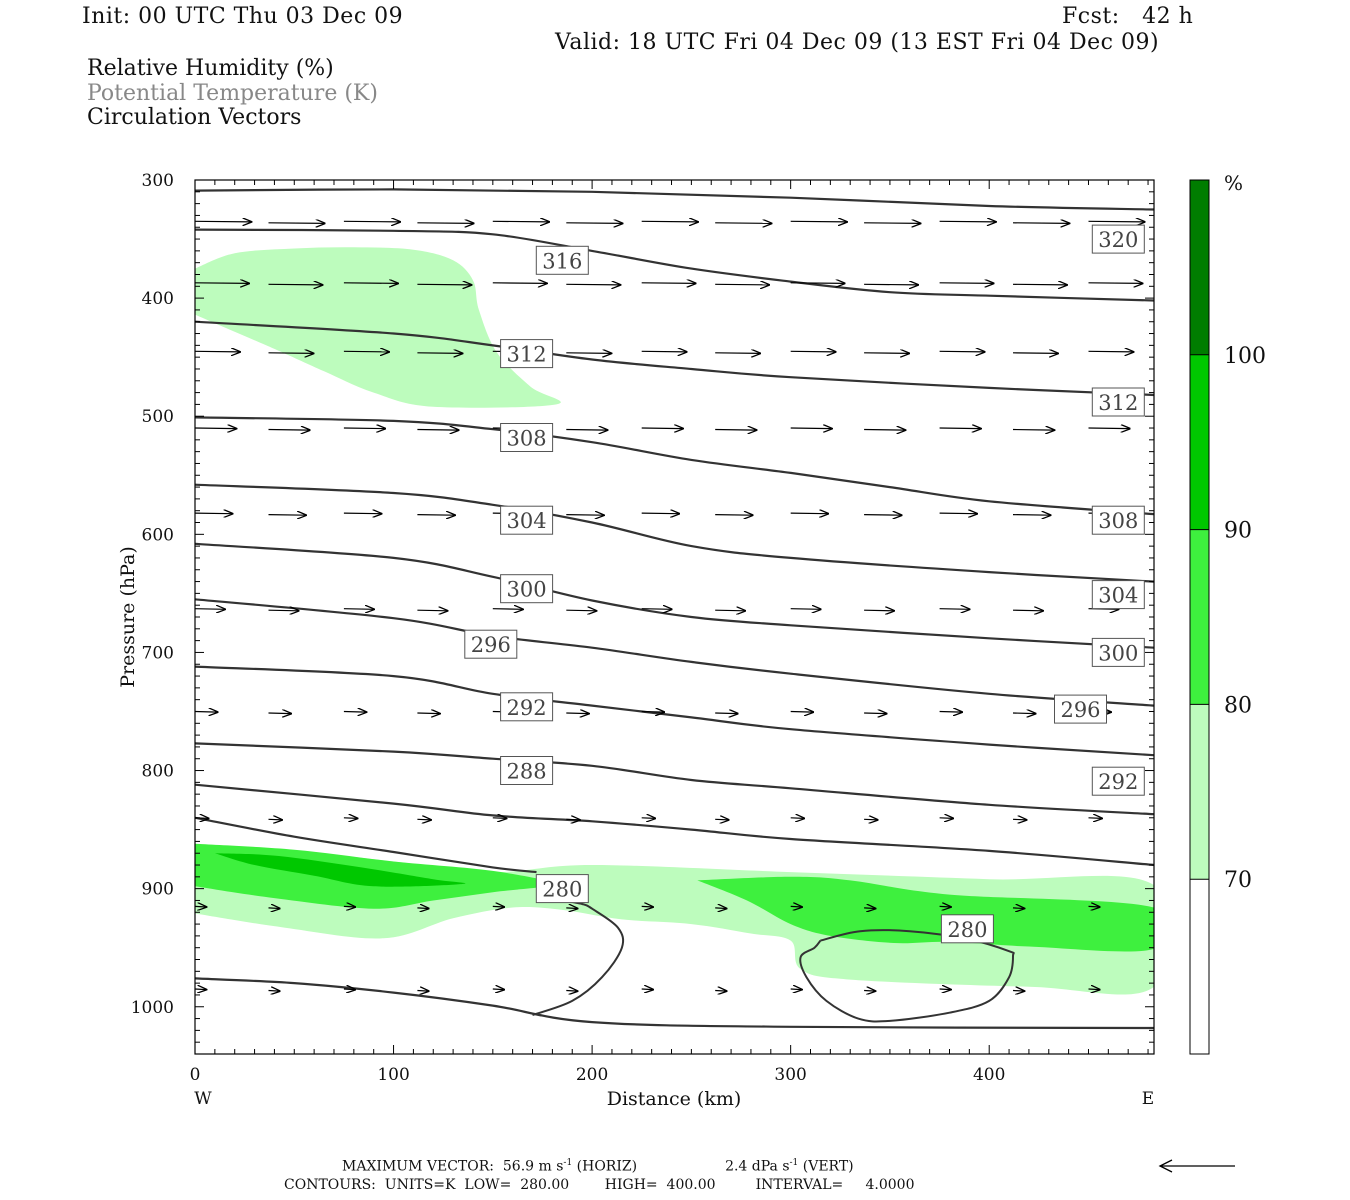 The width and height of the screenshot is (1350, 1200). What do you see at coordinates (158, 890) in the screenshot?
I see `y-tick-label: 900` at bounding box center [158, 890].